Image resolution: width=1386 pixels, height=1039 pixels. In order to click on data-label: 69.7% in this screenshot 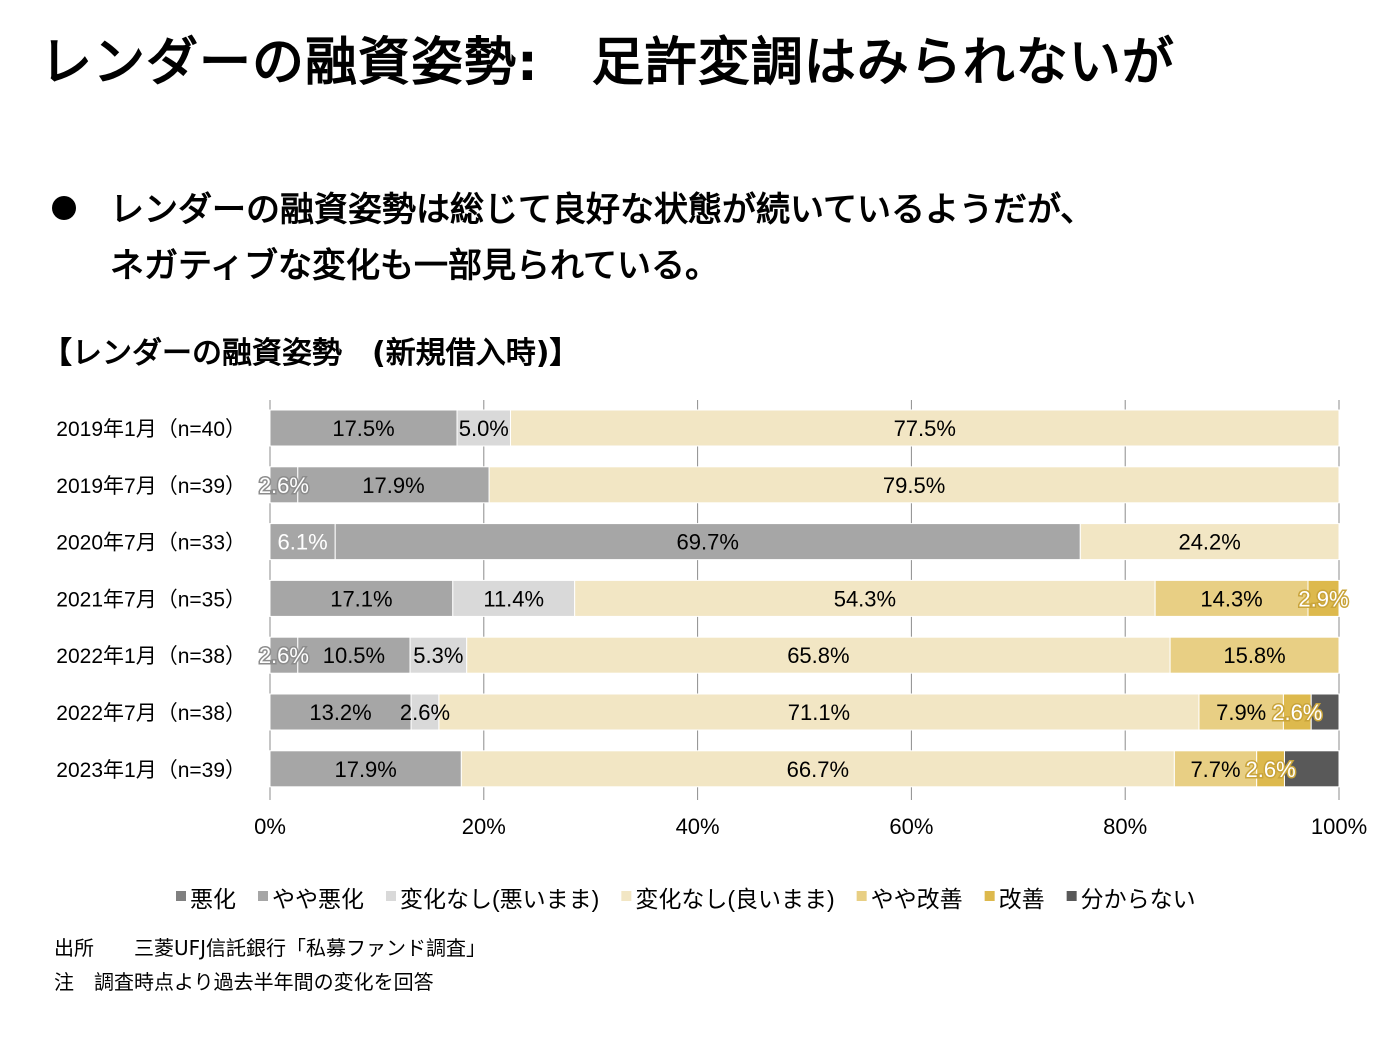, I will do `click(708, 542)`.